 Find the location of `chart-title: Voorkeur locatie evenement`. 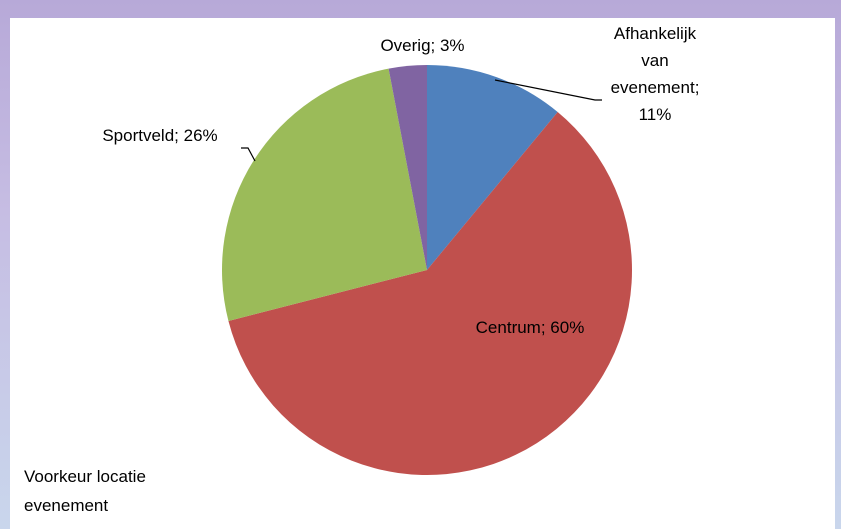

chart-title: Voorkeur locatie evenement is located at coordinates (85, 491).